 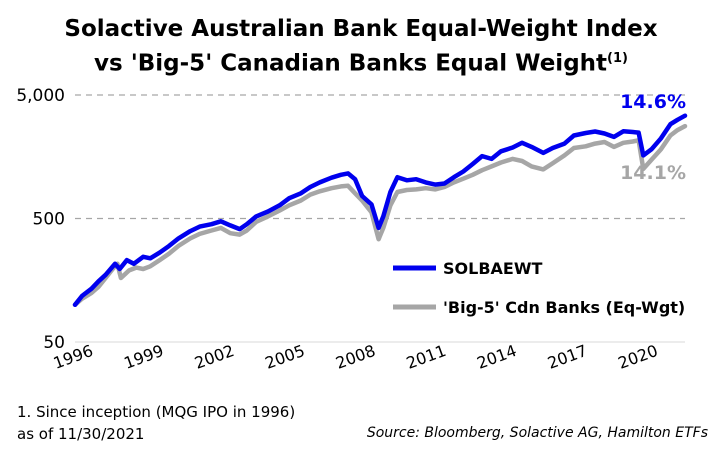 I want to click on x-tick-label: 2020, so click(x=638, y=357).